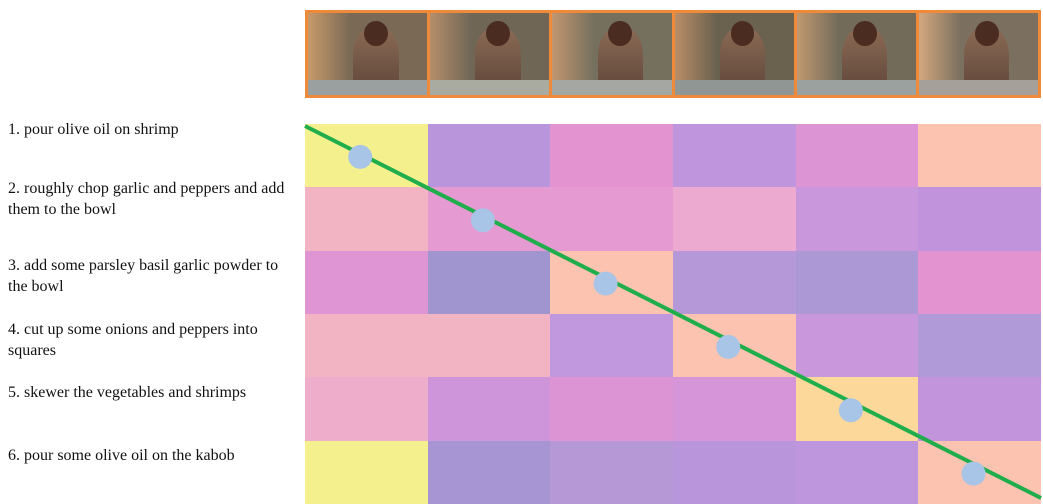  What do you see at coordinates (734, 156) in the screenshot?
I see `heatmap-cell-r1-c4` at bounding box center [734, 156].